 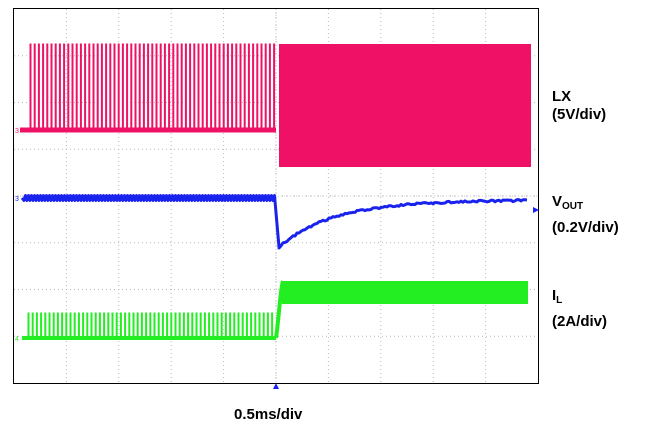 What do you see at coordinates (585, 228) in the screenshot?
I see `vout-scale: (0.2V/div)` at bounding box center [585, 228].